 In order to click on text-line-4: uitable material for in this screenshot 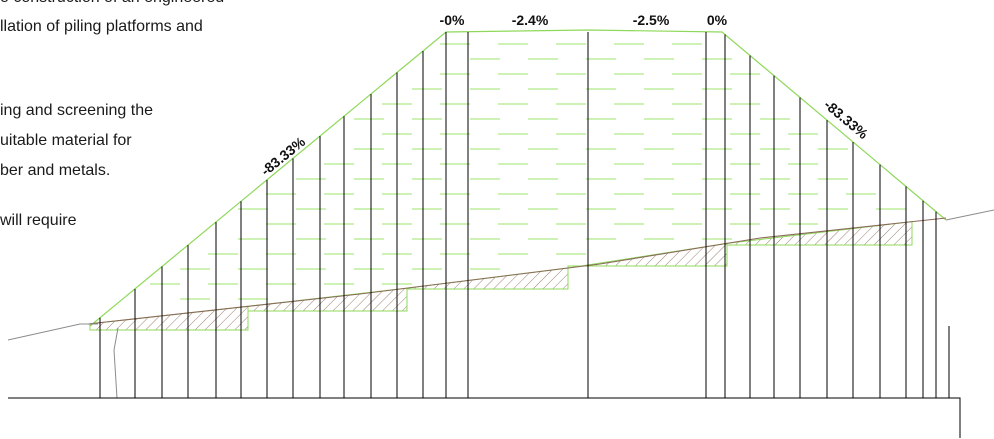, I will do `click(66, 140)`.